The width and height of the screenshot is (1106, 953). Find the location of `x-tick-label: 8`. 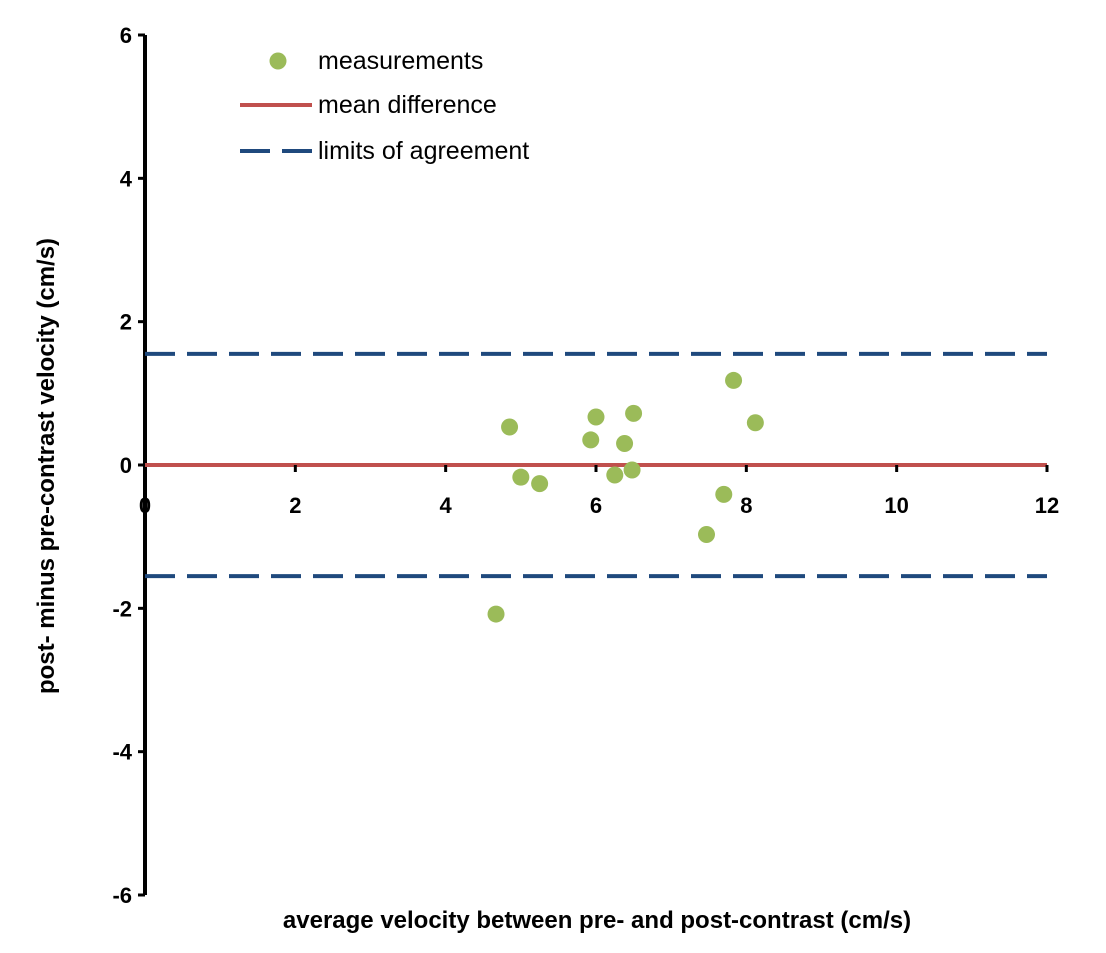

x-tick-label: 8 is located at coordinates (746, 505).